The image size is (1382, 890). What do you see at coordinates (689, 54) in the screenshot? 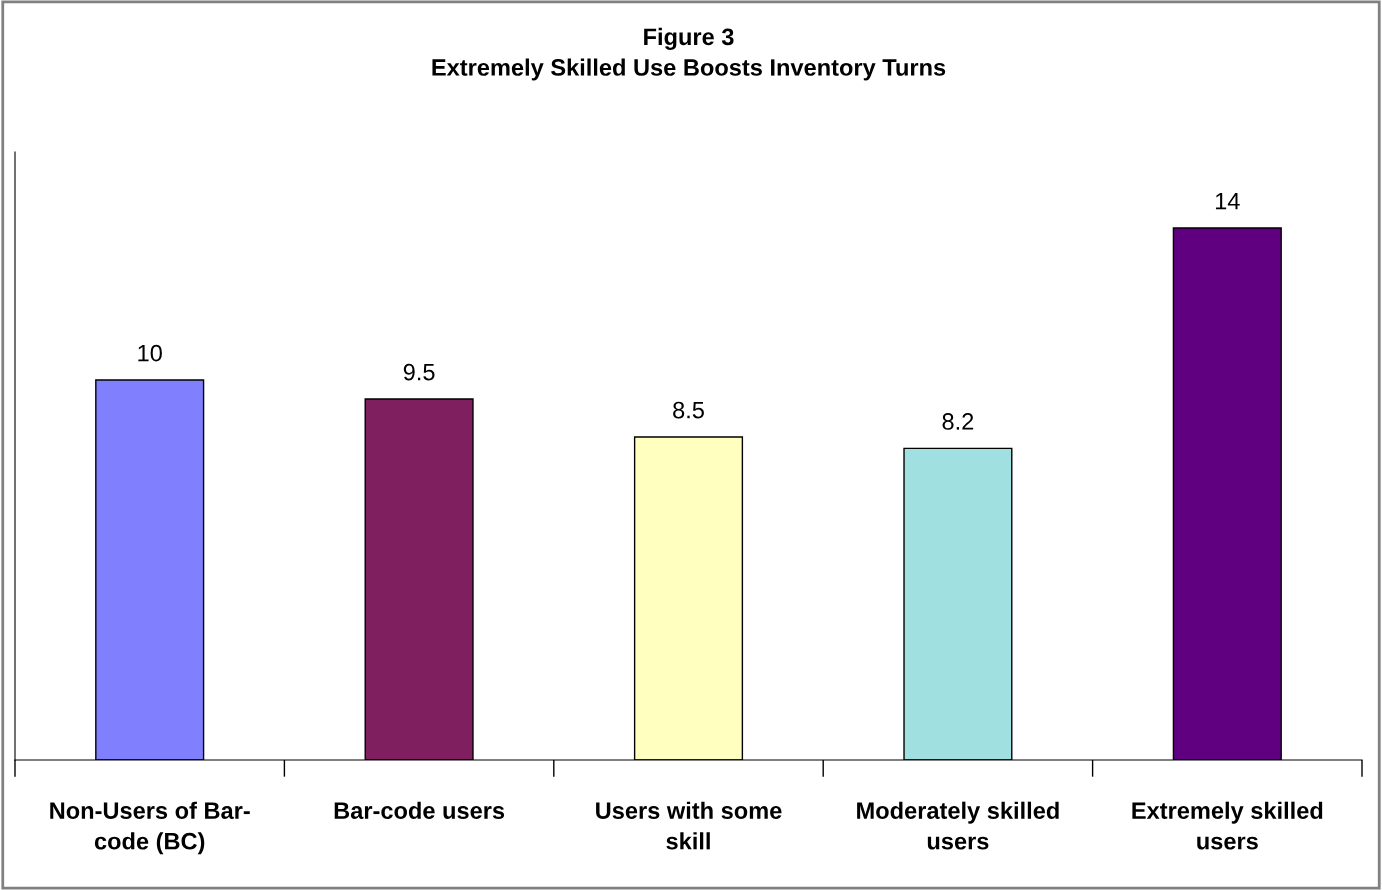
I see `chart-title: Figure 3 Extremely Skilled Use Boosts Inventory Turns` at bounding box center [689, 54].